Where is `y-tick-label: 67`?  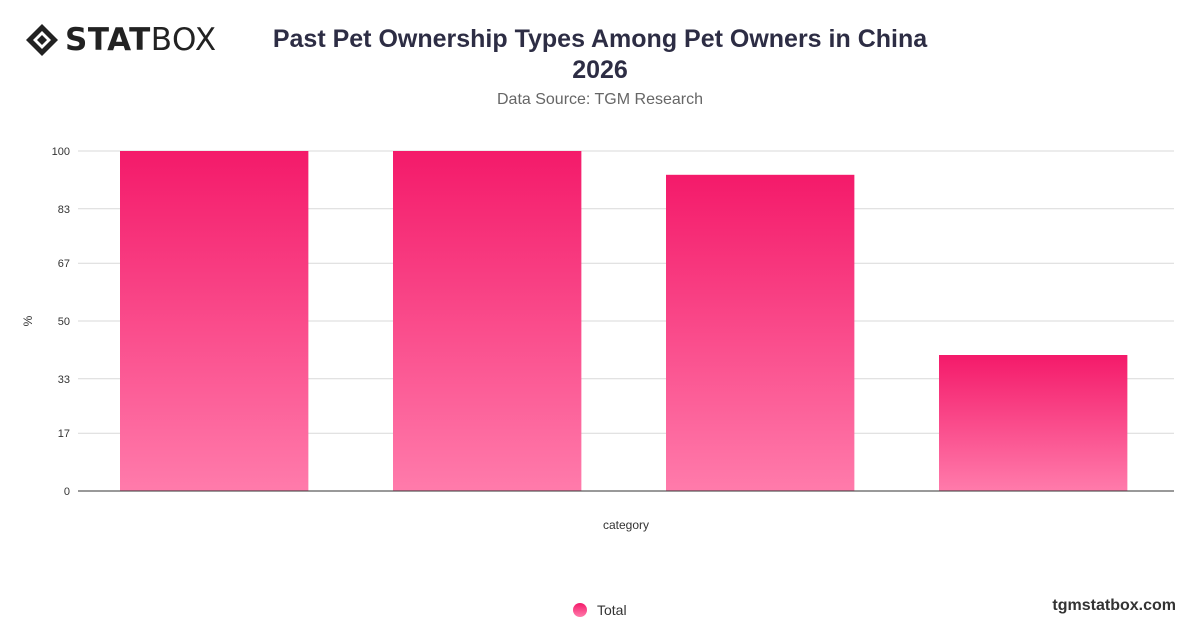 y-tick-label: 67 is located at coordinates (64, 264).